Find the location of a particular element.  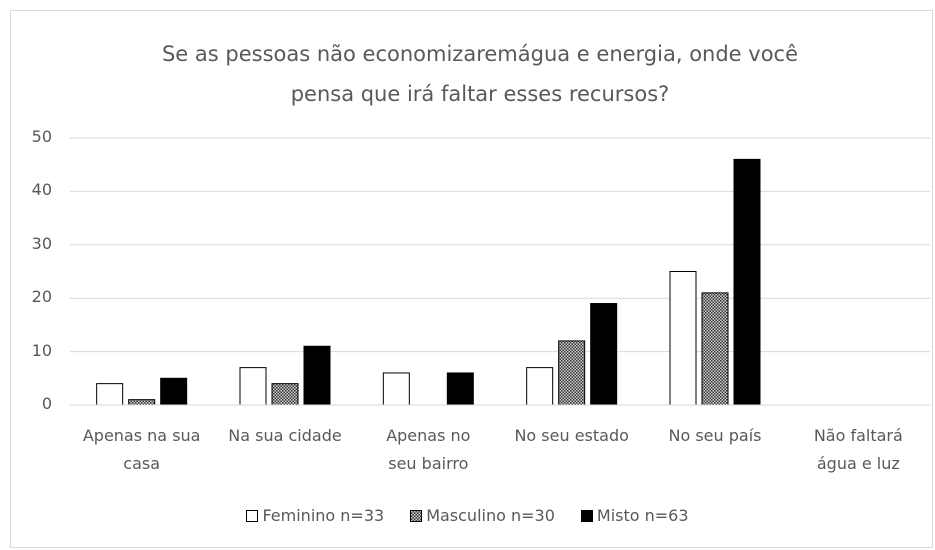

x-tick-label: Apenas na sua casa is located at coordinates (141, 449).